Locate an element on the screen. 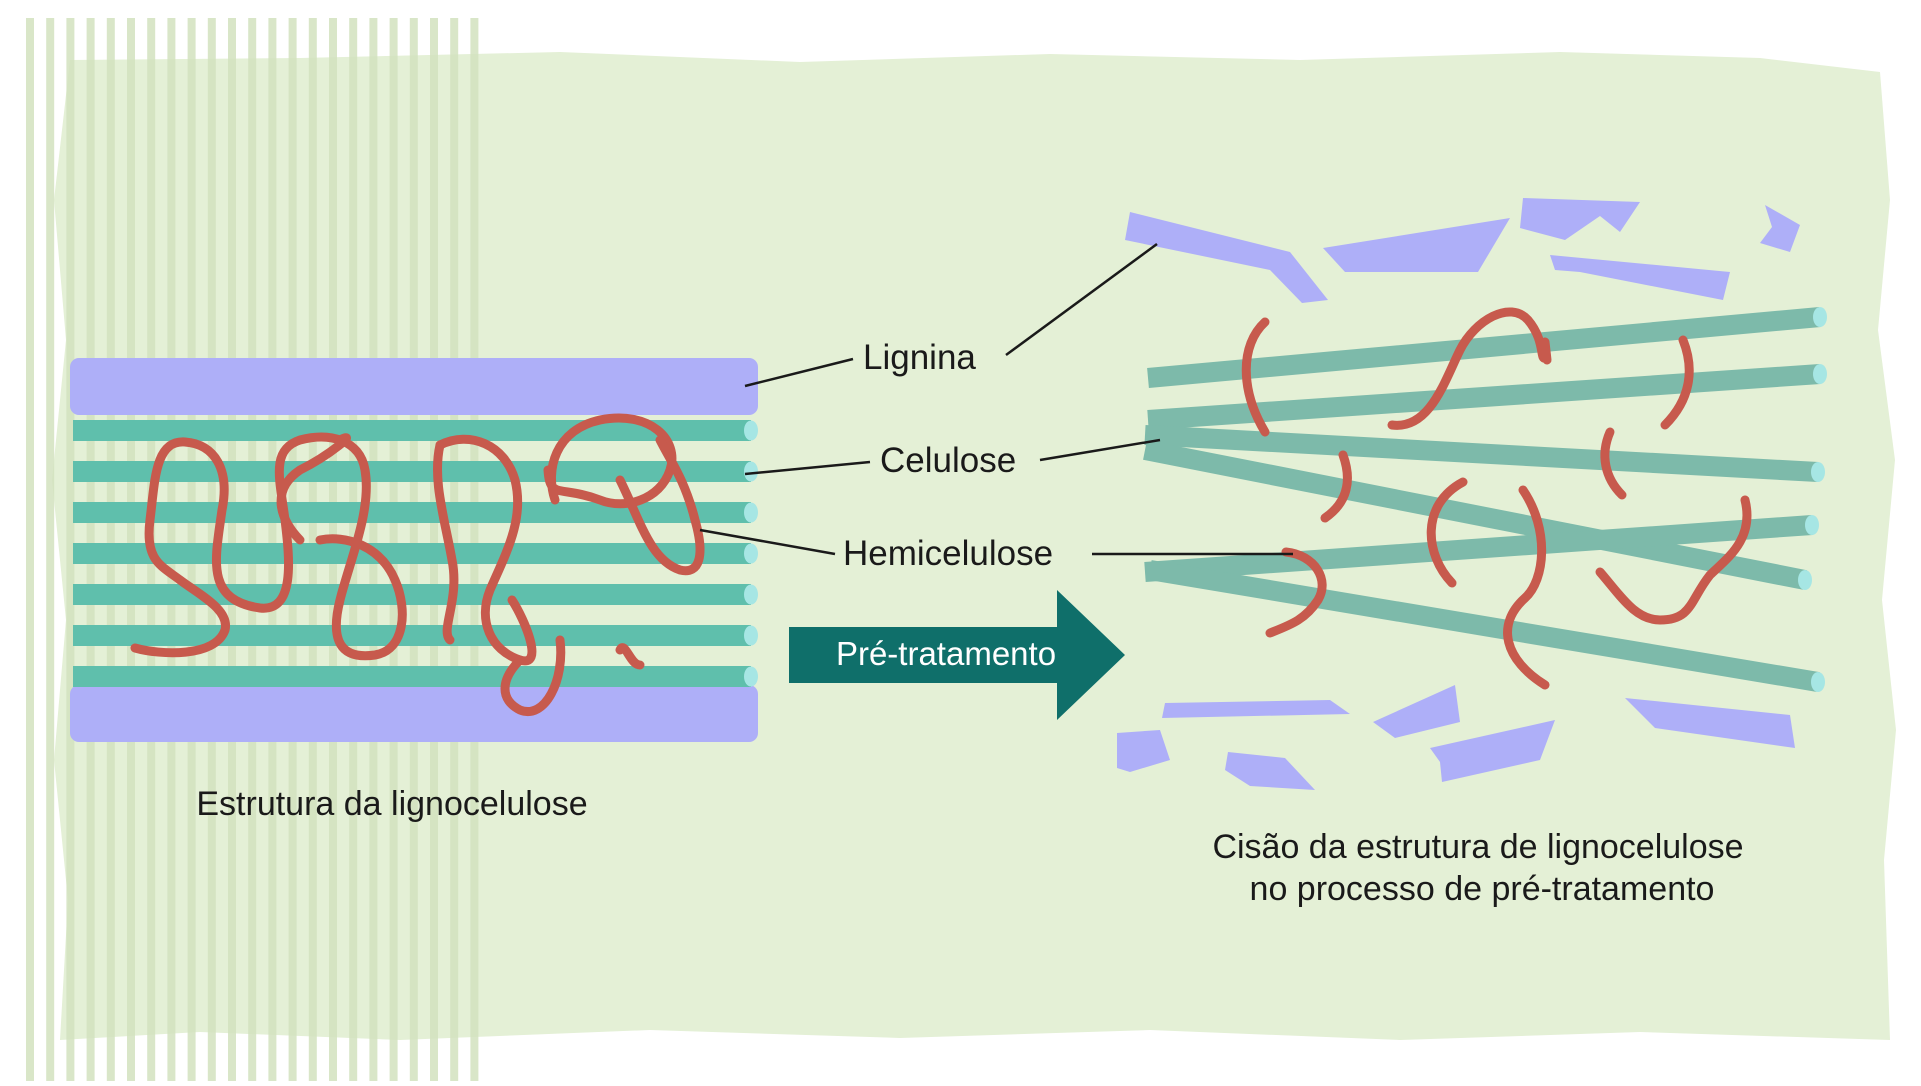 The height and width of the screenshot is (1086, 1921). hemicellulose-intact is located at coordinates (417, 564).